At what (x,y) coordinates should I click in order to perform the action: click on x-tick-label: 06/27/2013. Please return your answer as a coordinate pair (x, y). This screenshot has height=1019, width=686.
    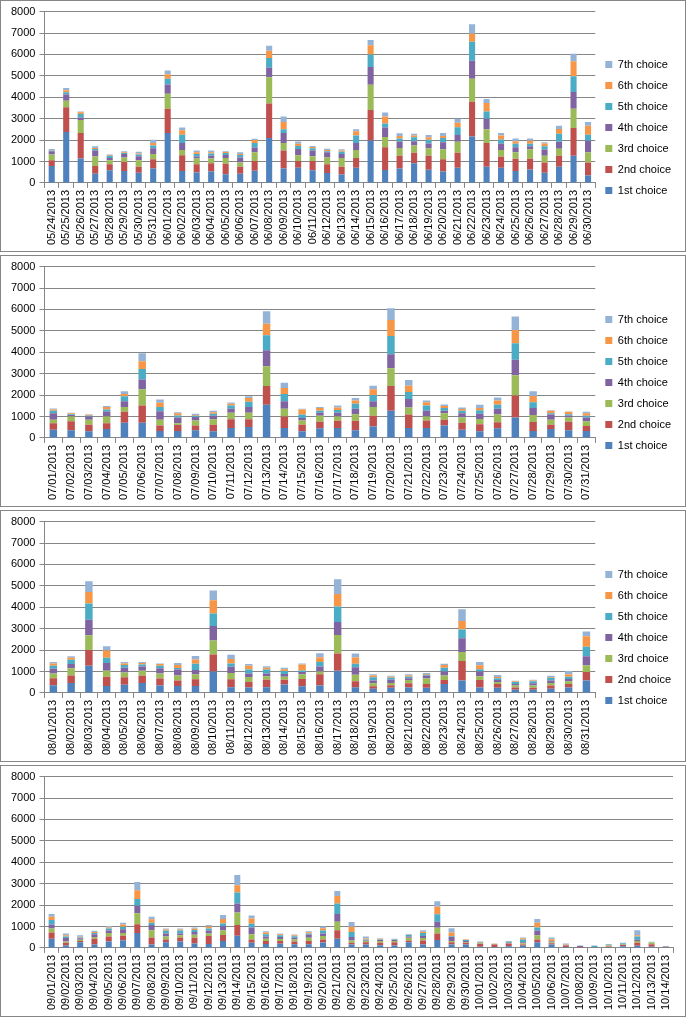
    Looking at the image, I should click on (543, 217).